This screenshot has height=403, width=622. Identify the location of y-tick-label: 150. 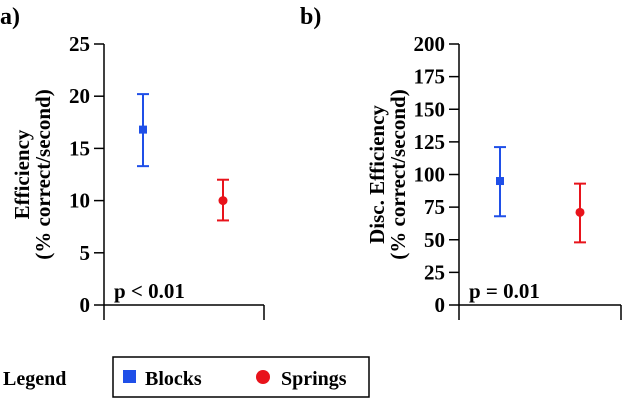
(430, 109).